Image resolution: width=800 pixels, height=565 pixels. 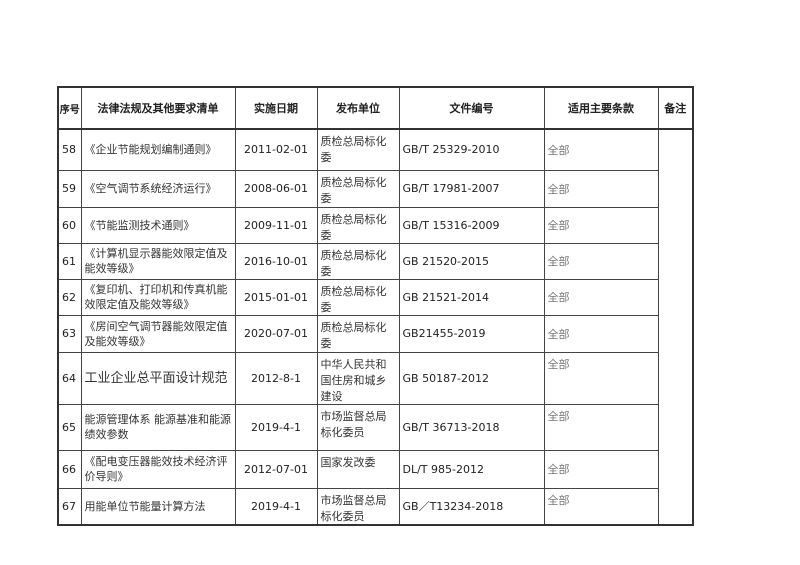 What do you see at coordinates (358, 378) in the screenshot?
I see `issuing-org: 中华人民共和国住房和城乡建设` at bounding box center [358, 378].